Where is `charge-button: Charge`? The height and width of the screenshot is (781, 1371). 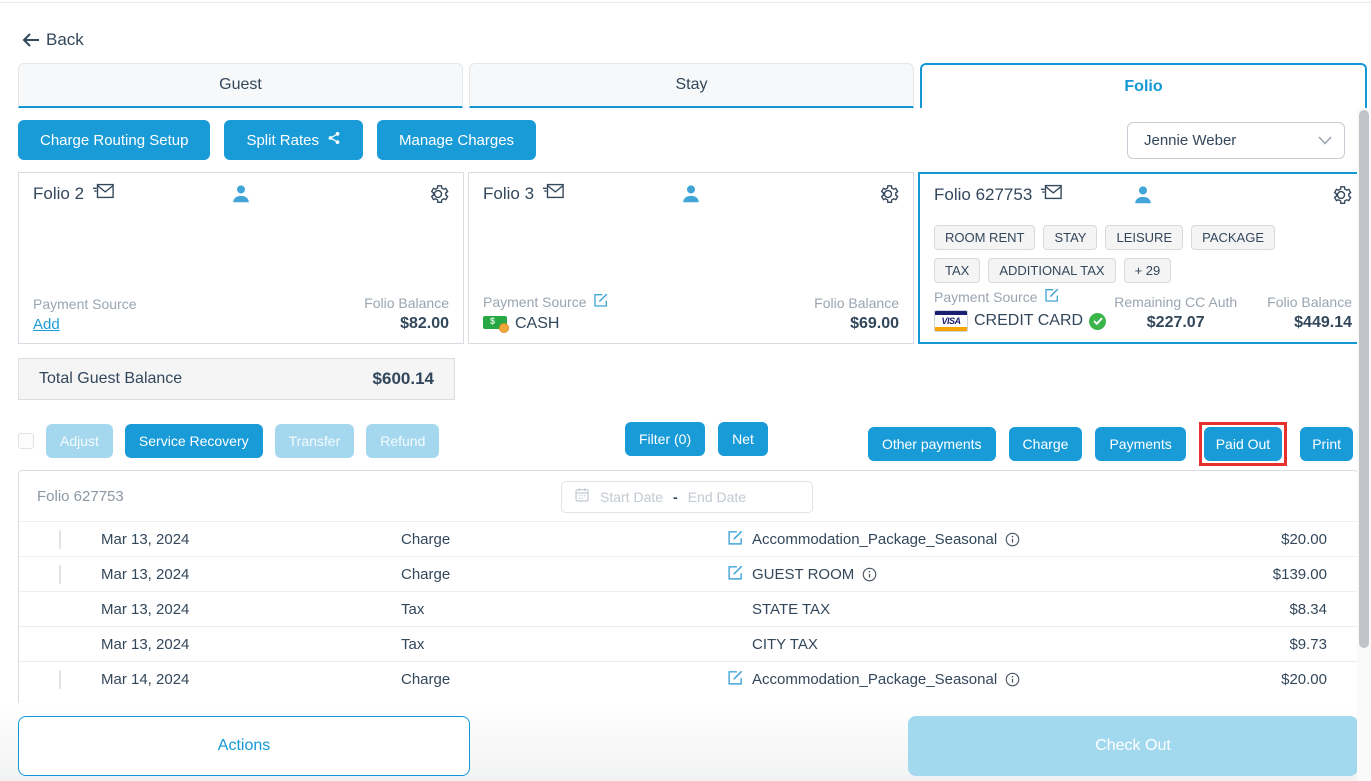 charge-button: Charge is located at coordinates (1045, 444).